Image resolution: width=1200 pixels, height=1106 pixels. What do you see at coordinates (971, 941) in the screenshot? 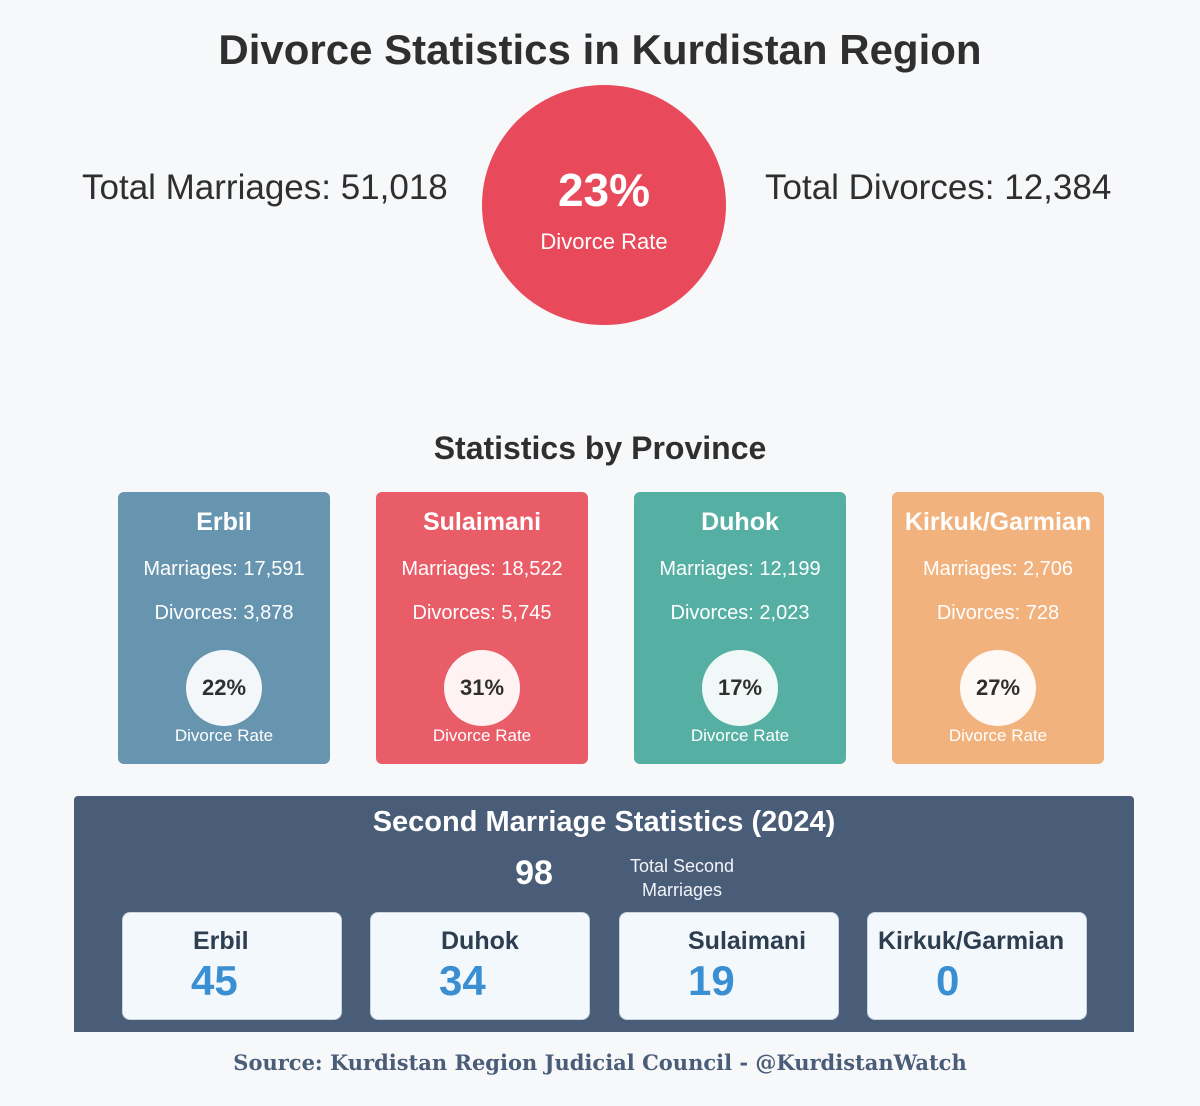
I see `second-marriage-province-name: Kirkuk/Garmian` at bounding box center [971, 941].